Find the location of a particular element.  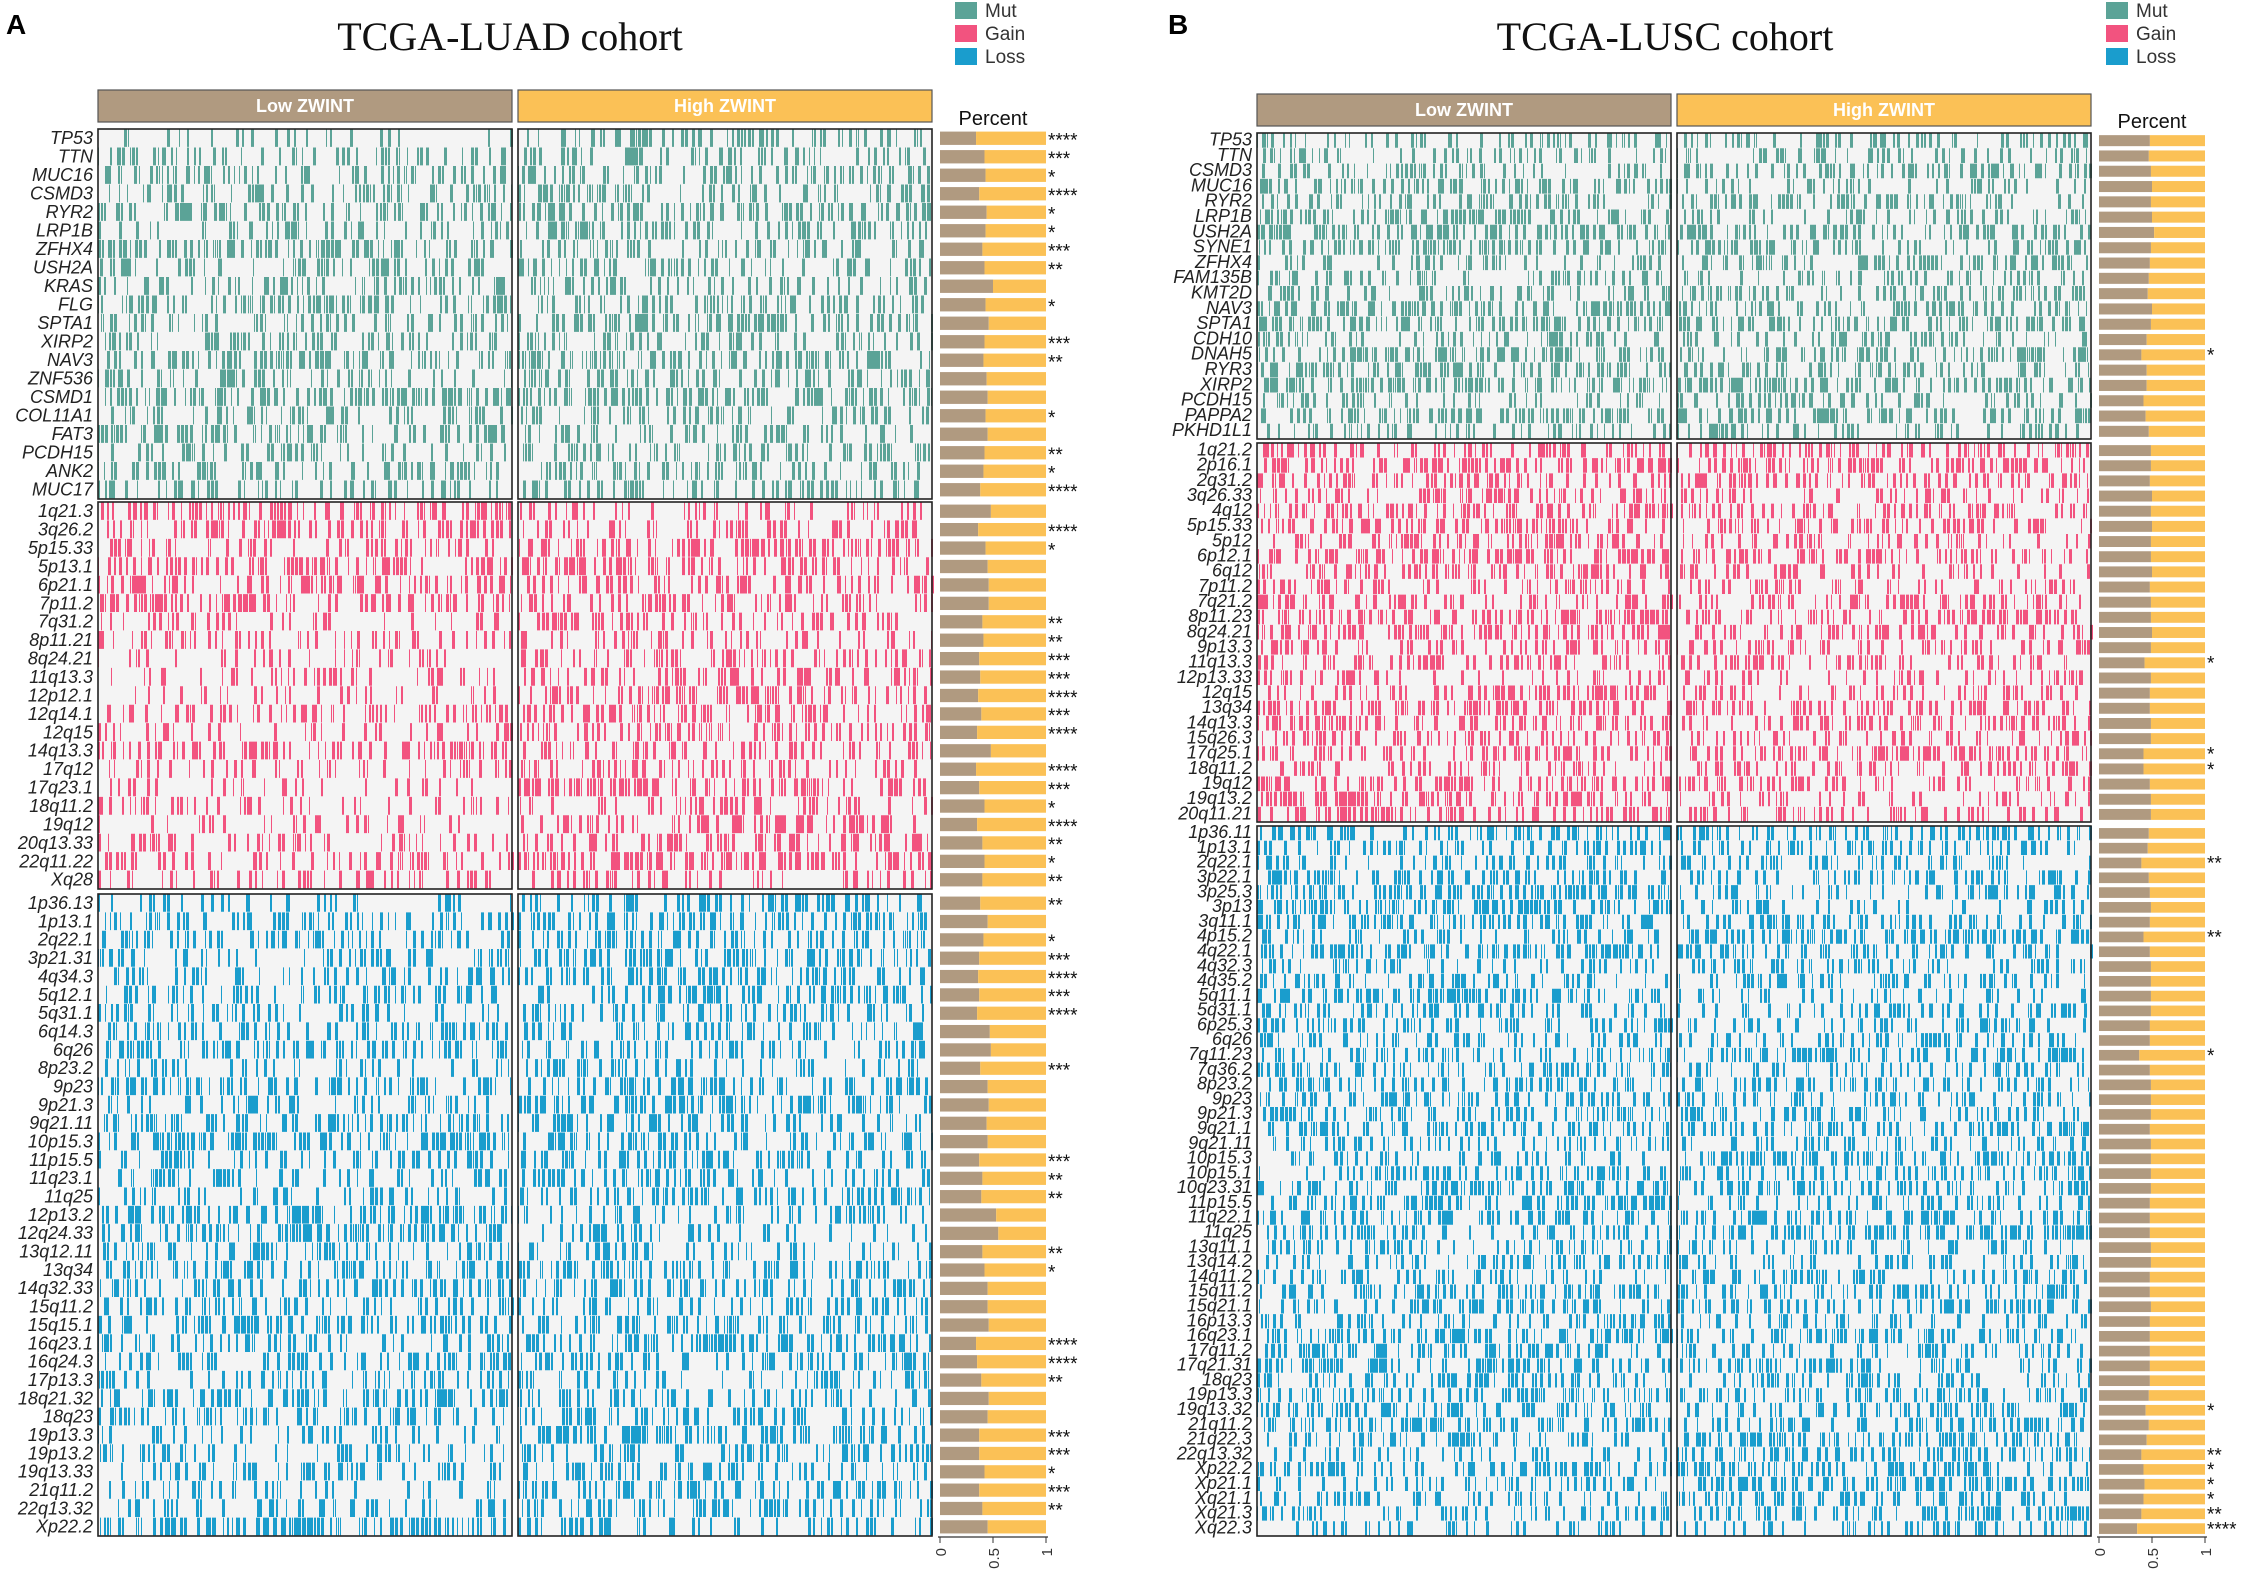

heat-cells-14q11.2-low is located at coordinates (1461, 1276).